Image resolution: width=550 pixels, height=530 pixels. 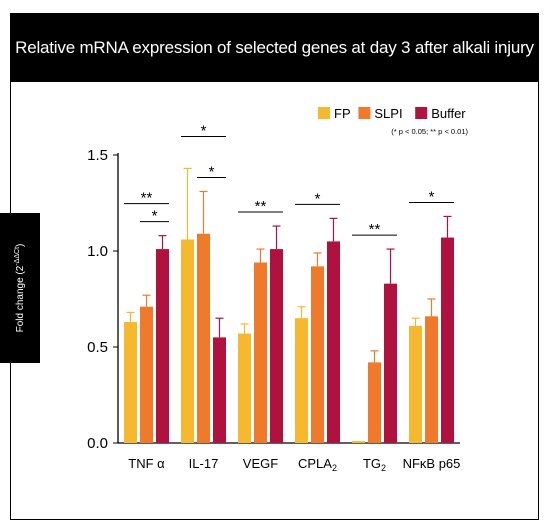 What do you see at coordinates (448, 113) in the screenshot?
I see `legend-label: Buffer` at bounding box center [448, 113].